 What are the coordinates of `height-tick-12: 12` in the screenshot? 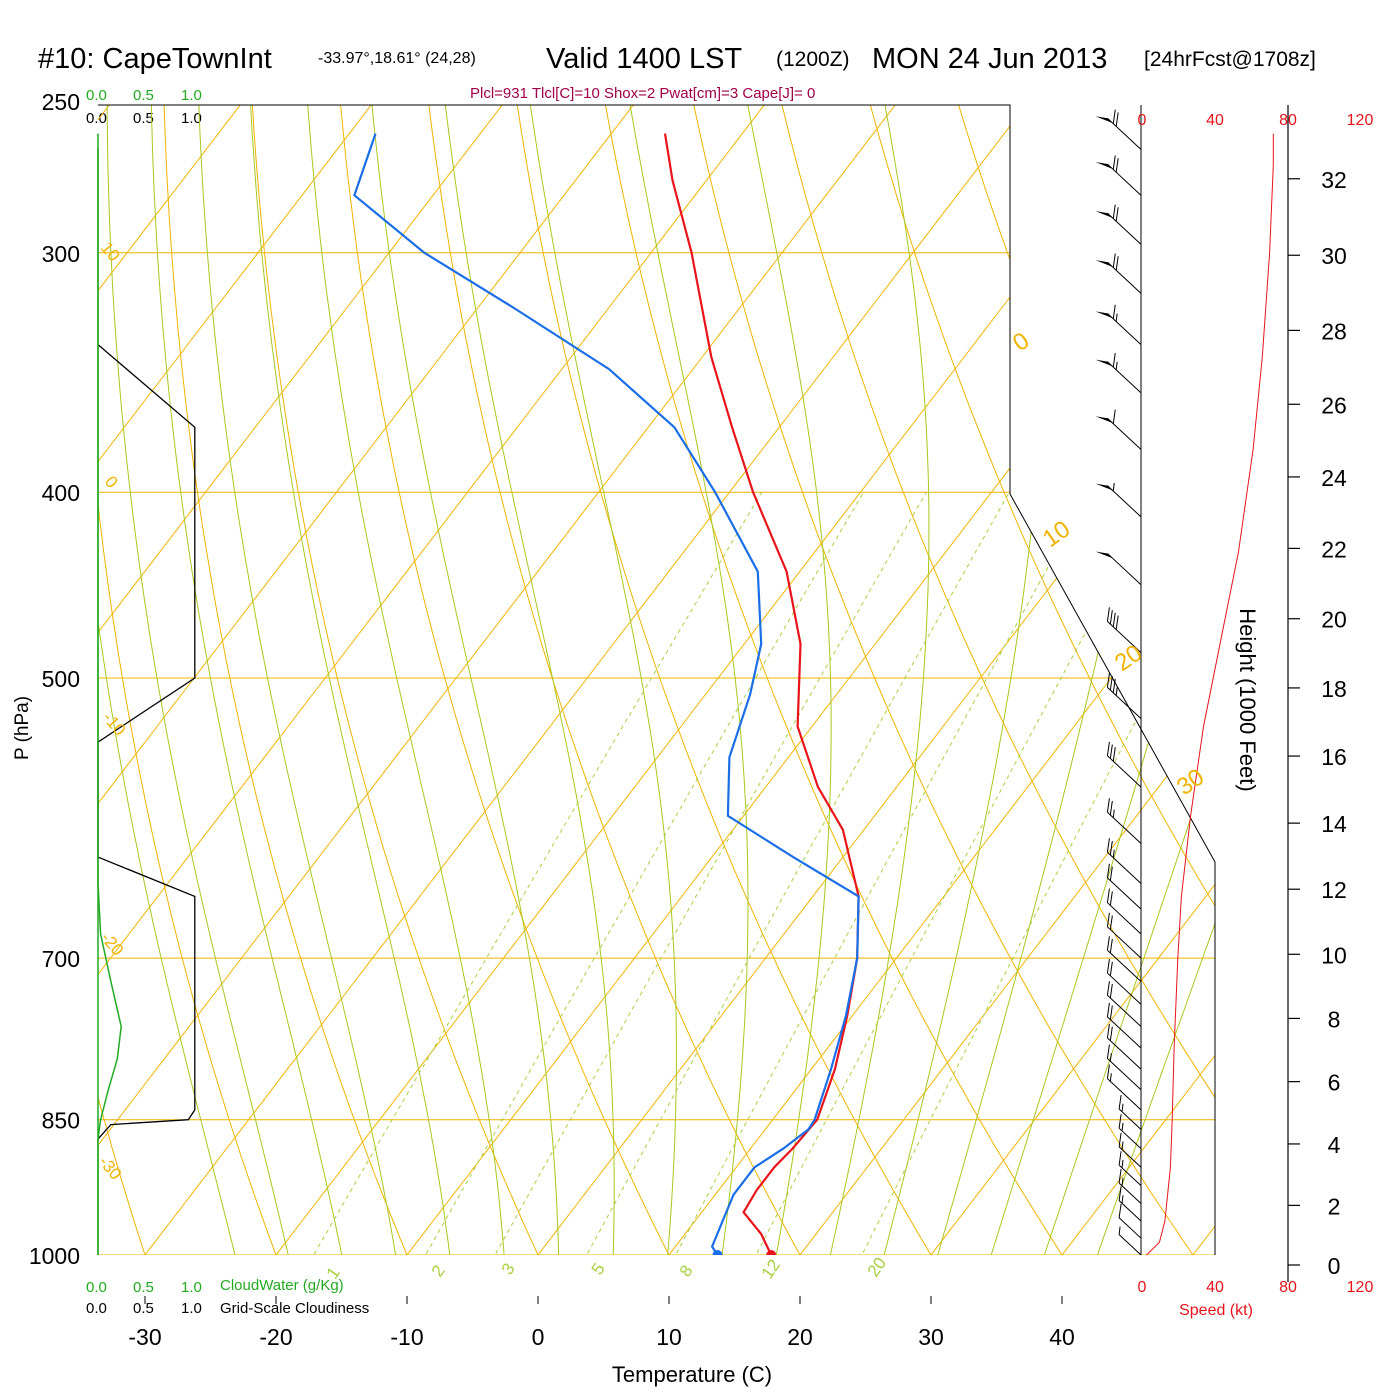 It's located at (1334, 890).